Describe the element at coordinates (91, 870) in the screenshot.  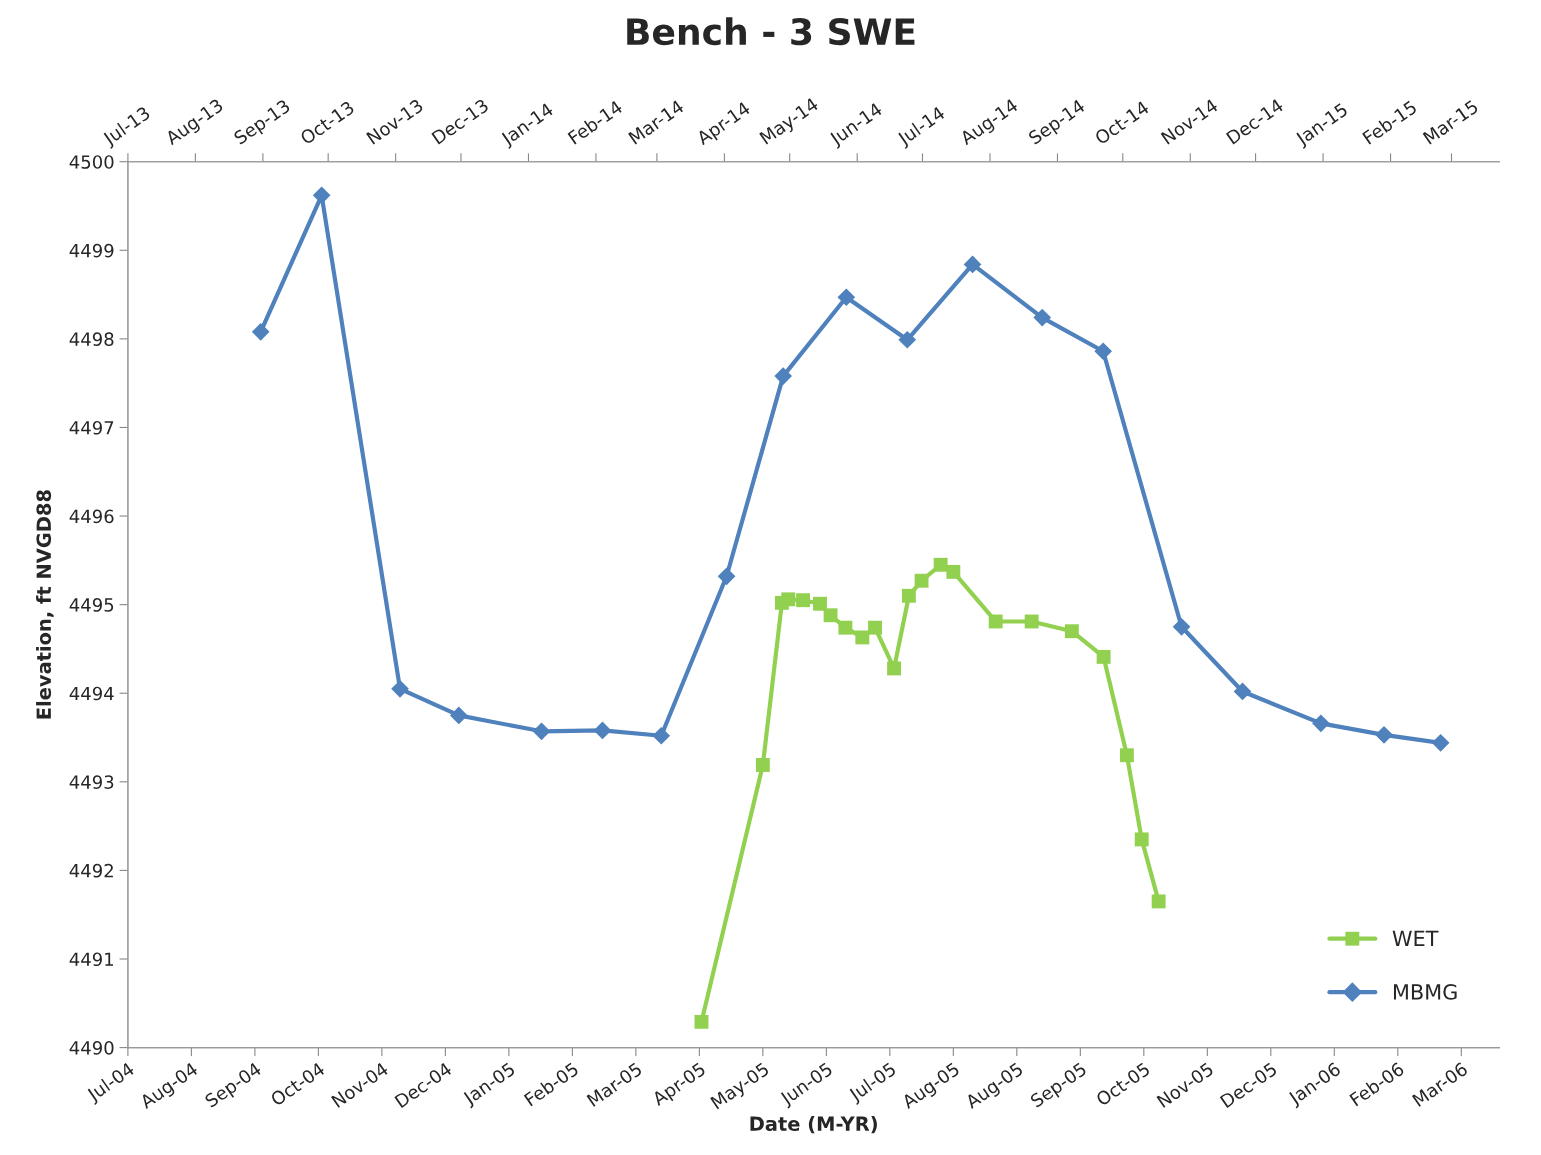
I see `y-tick-label: 4492` at that location.